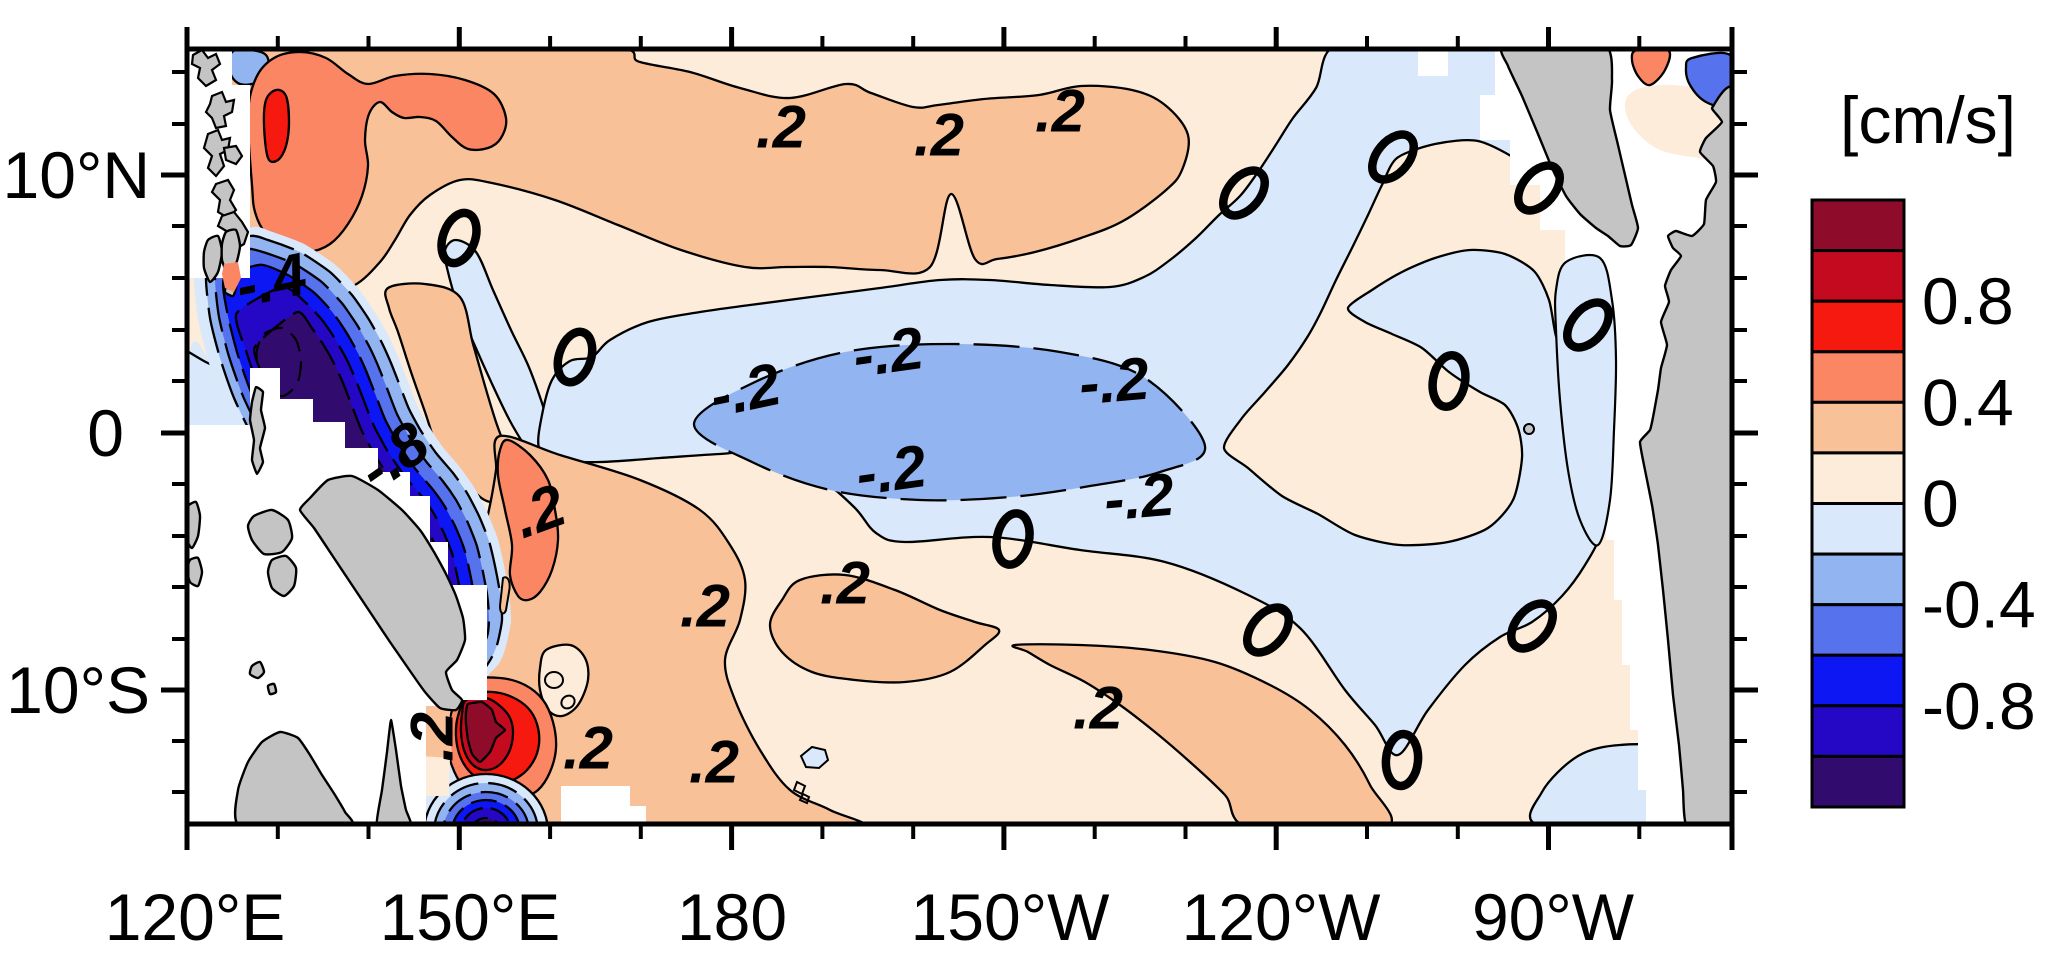  What do you see at coordinates (195, 917) in the screenshot?
I see `svg-text: 120°E` at bounding box center [195, 917].